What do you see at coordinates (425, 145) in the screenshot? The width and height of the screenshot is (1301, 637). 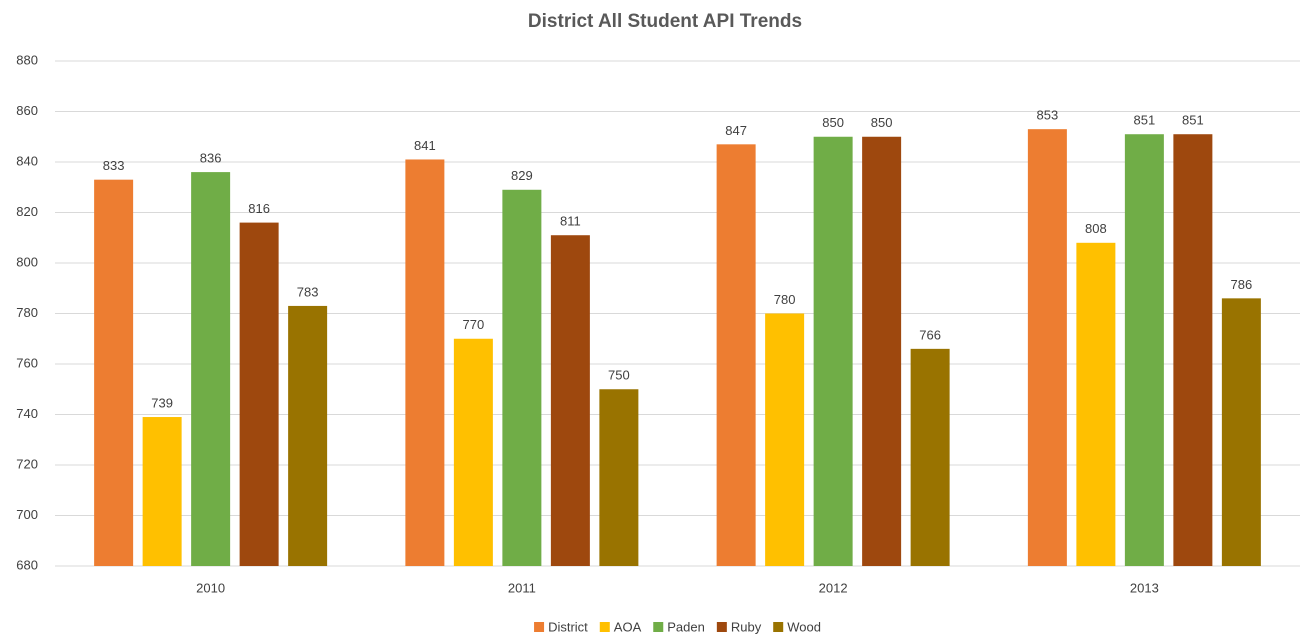 I see `data-label: 841` at bounding box center [425, 145].